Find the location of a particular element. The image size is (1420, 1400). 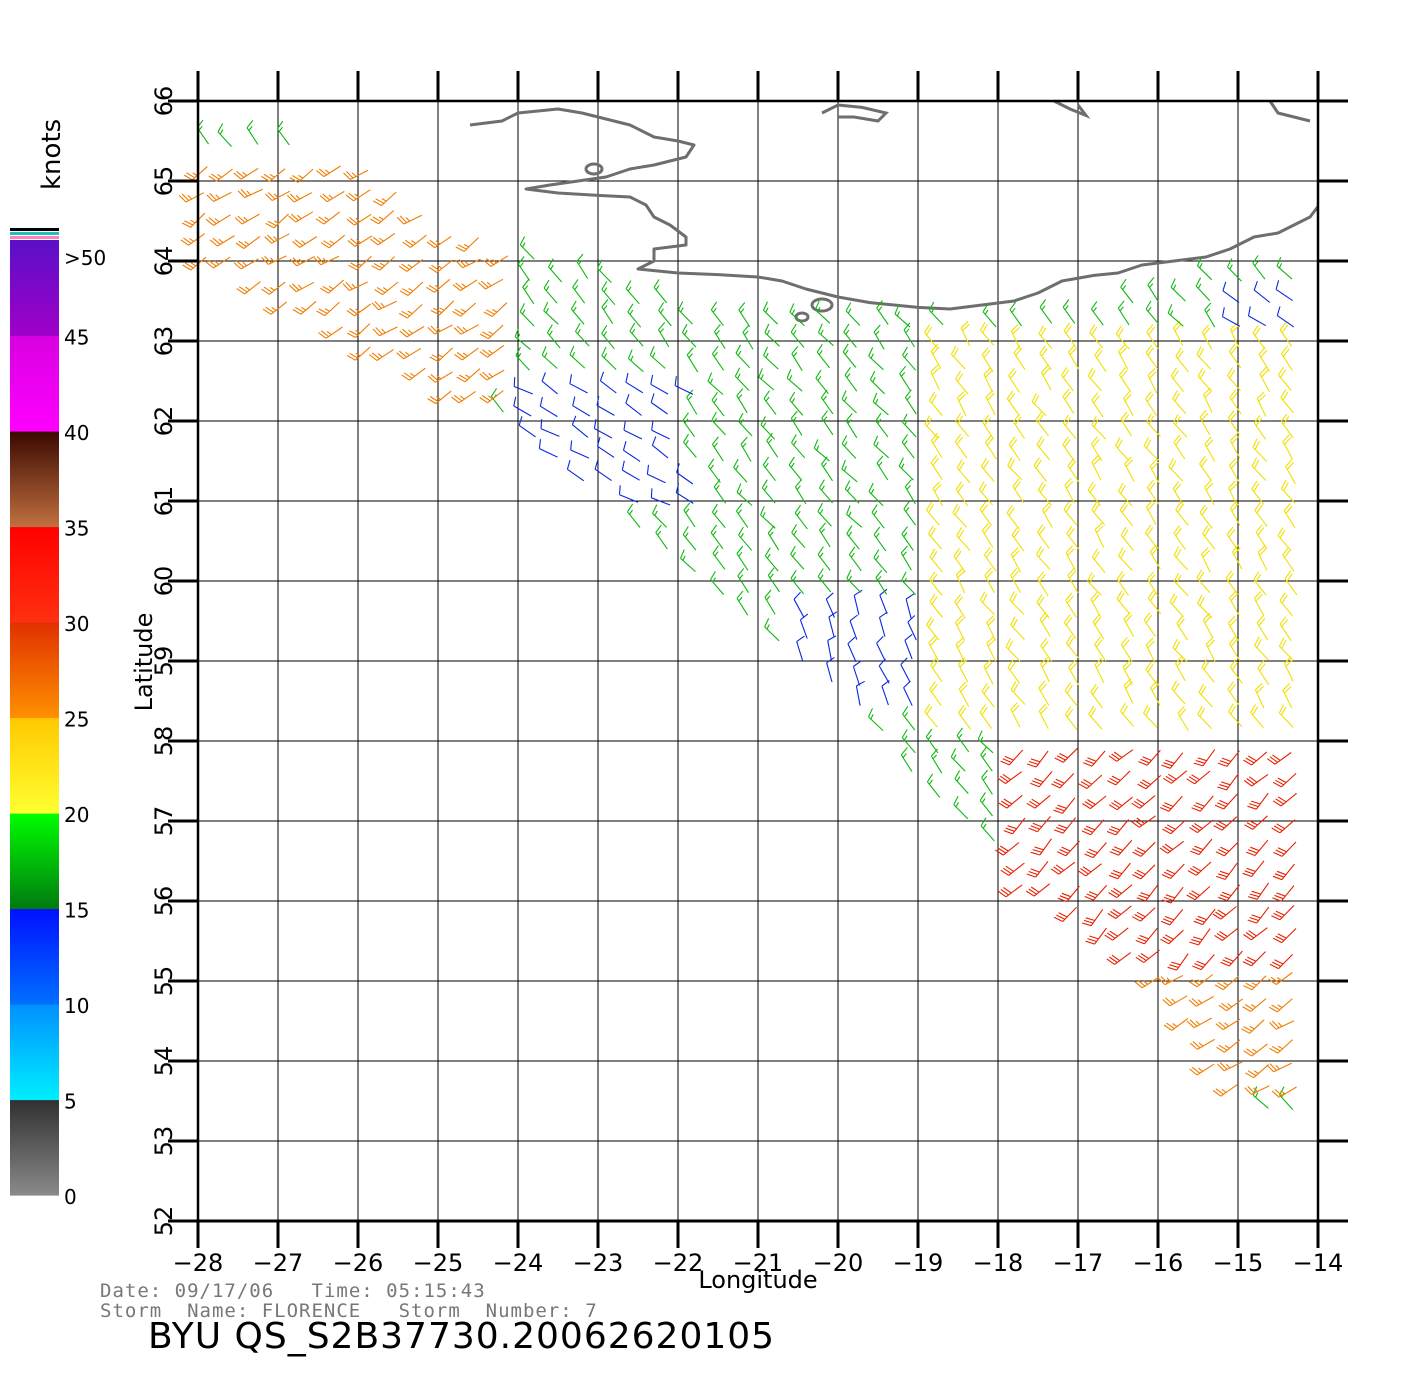

latitude-tick-label: 62 is located at coordinates (164, 421).